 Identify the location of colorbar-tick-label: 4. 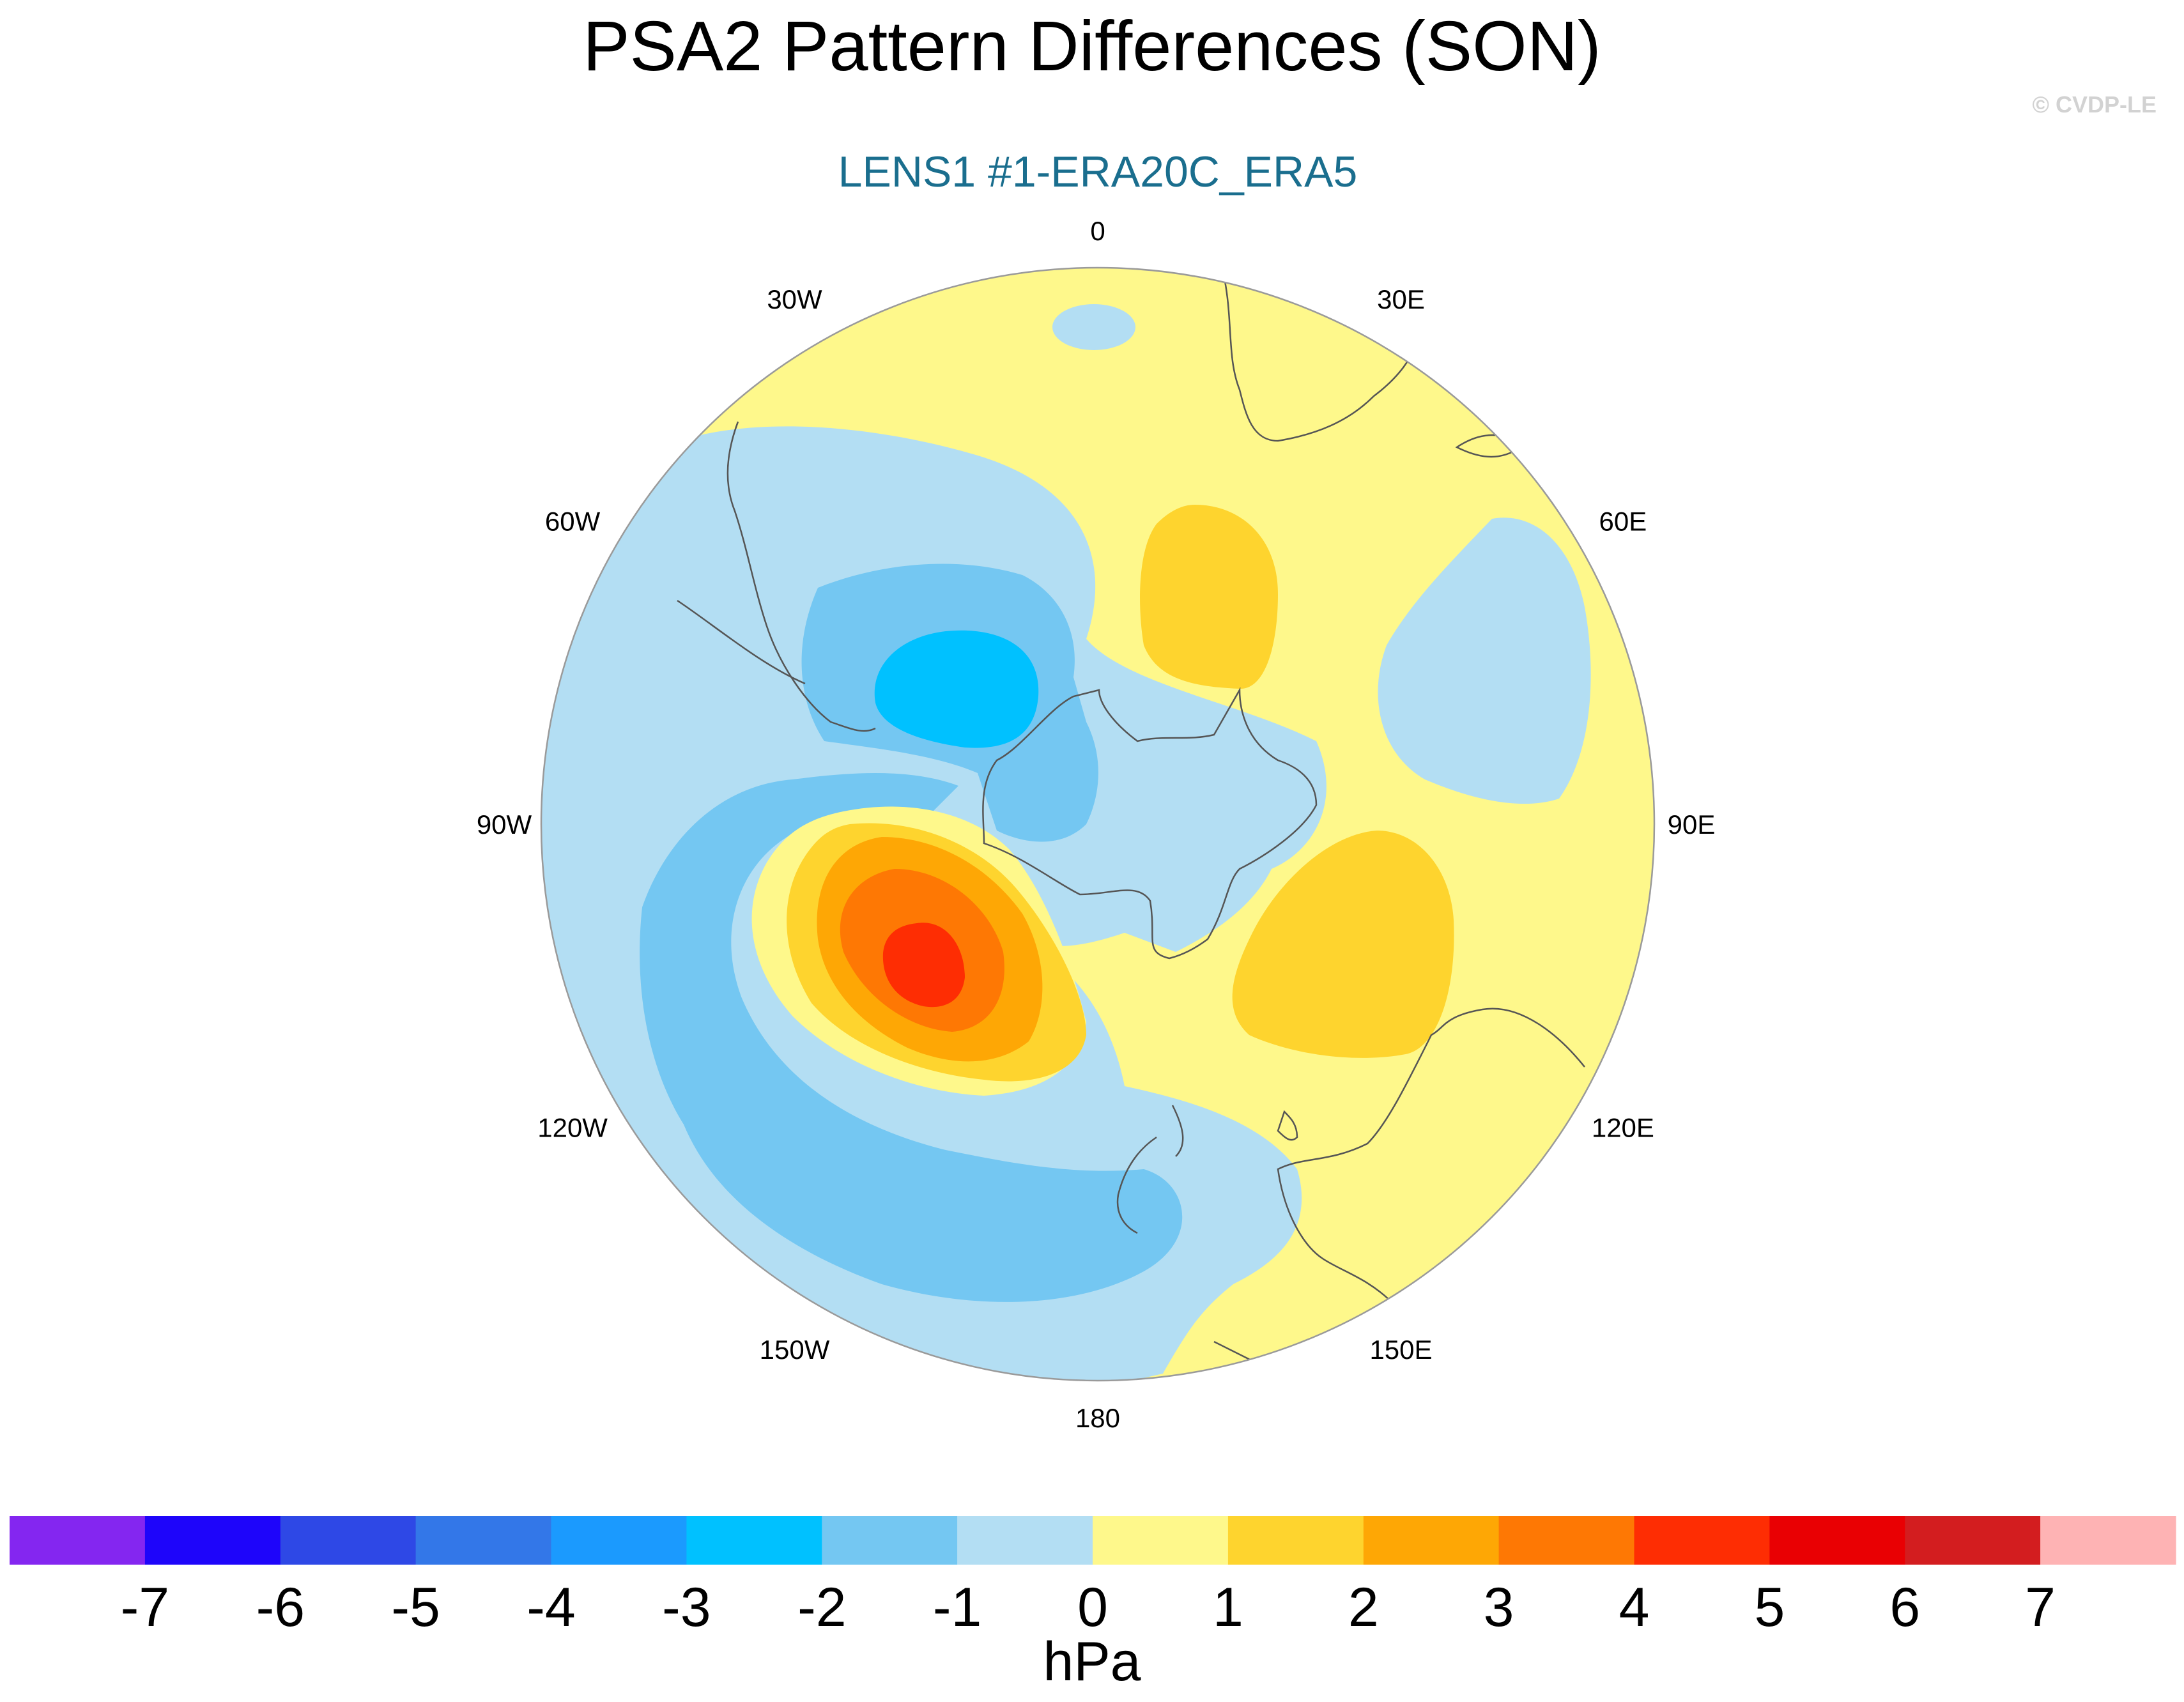
(1634, 1607).